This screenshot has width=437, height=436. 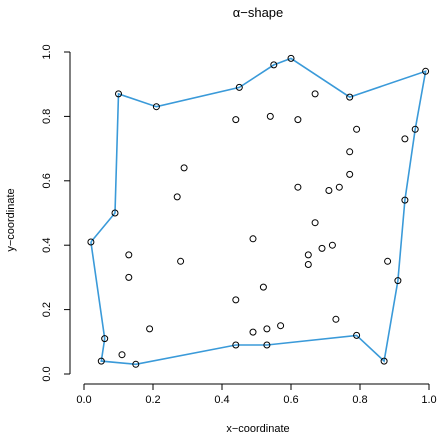 What do you see at coordinates (359, 400) in the screenshot?
I see `x-tick-label: 0.8` at bounding box center [359, 400].